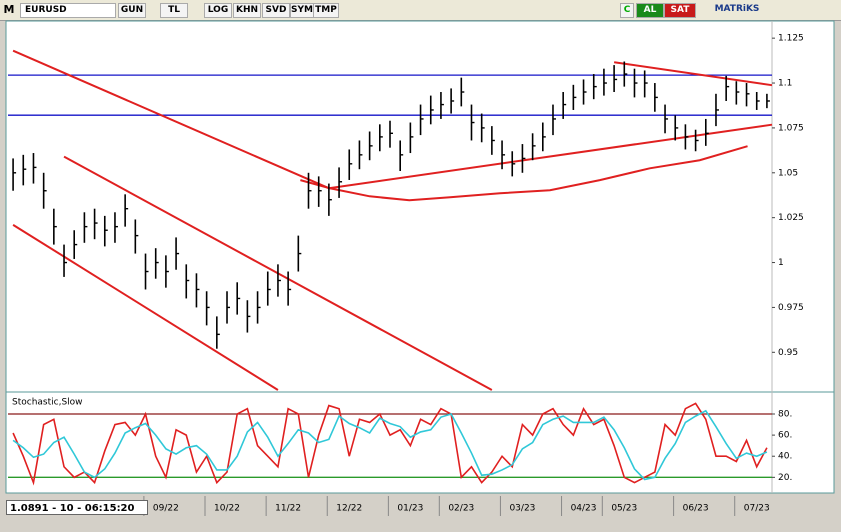 Image resolution: width=841 pixels, height=532 pixels. What do you see at coordinates (757, 509) in the screenshot?
I see `x-tick-label: 07/23` at bounding box center [757, 509].